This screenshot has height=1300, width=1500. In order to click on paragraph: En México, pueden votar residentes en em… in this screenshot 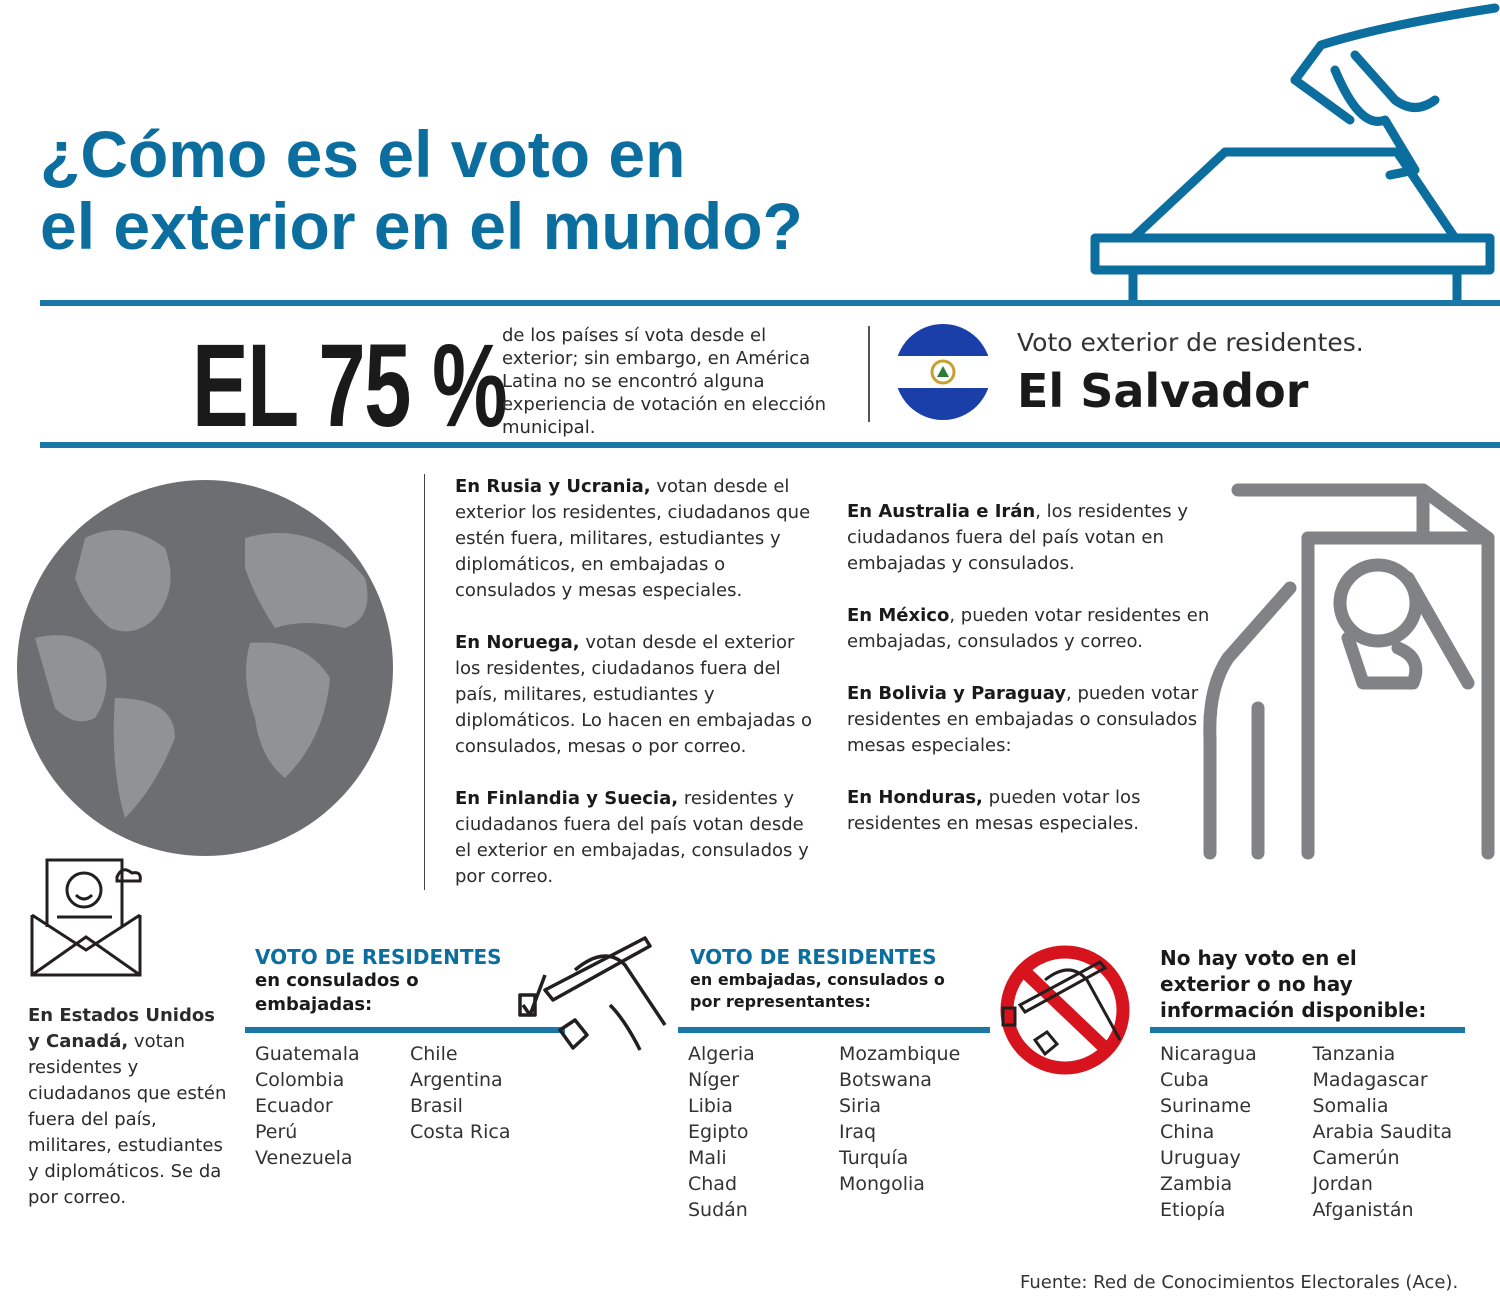, I will do `click(1032, 629)`.